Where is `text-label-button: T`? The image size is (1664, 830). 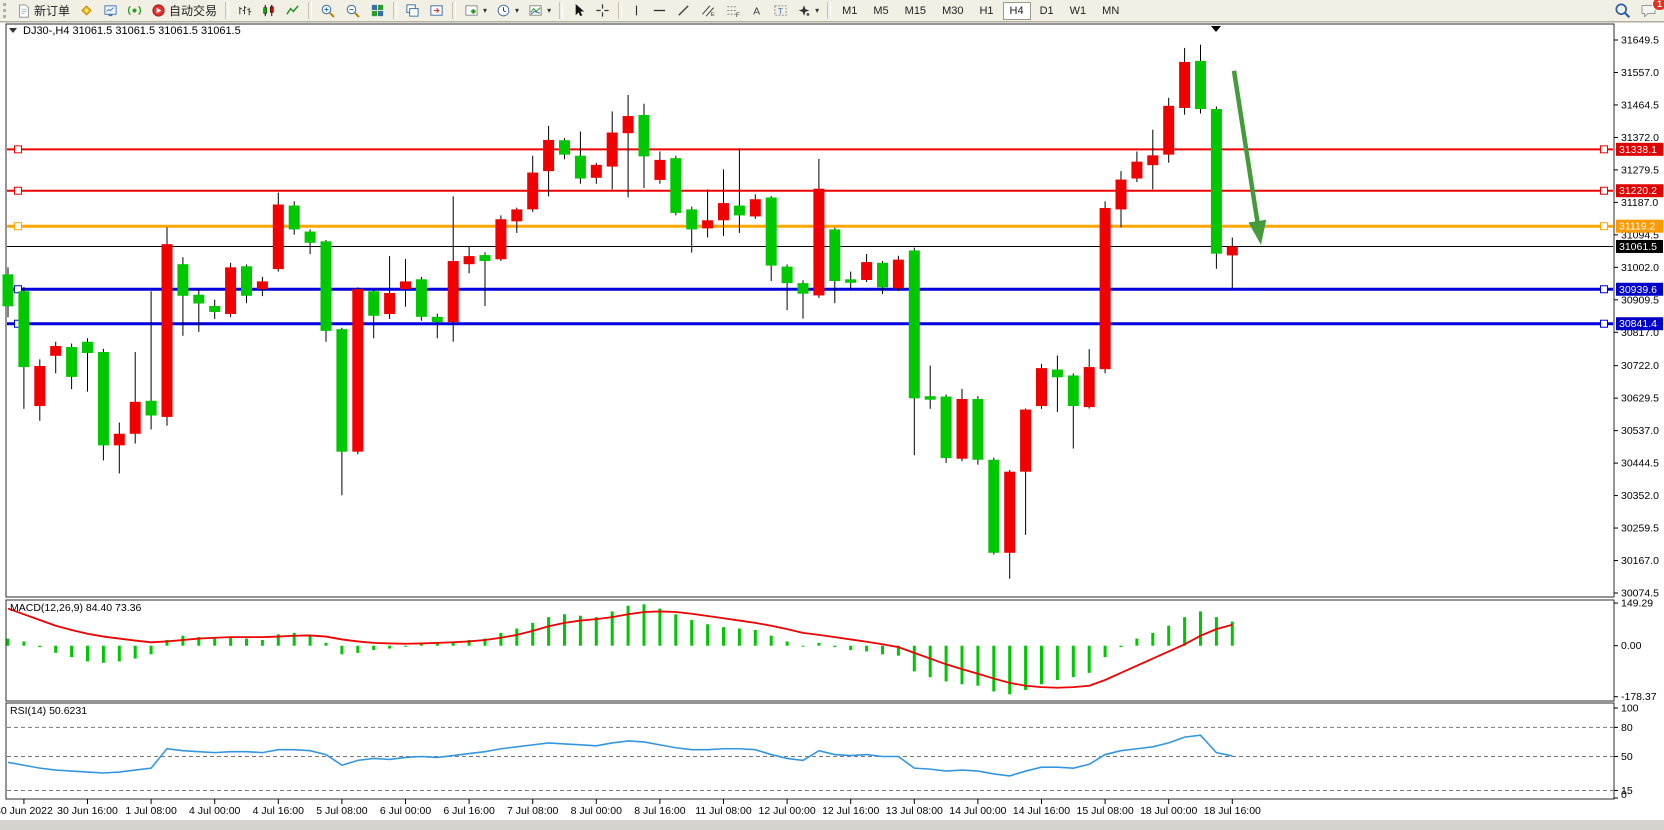
text-label-button: T is located at coordinates (780, 11).